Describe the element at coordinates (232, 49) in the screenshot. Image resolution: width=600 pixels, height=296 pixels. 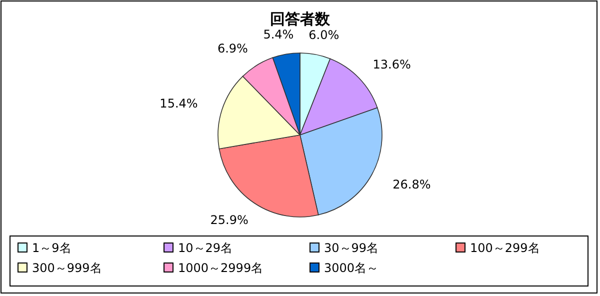
I see `data-label: 6.9%` at that location.